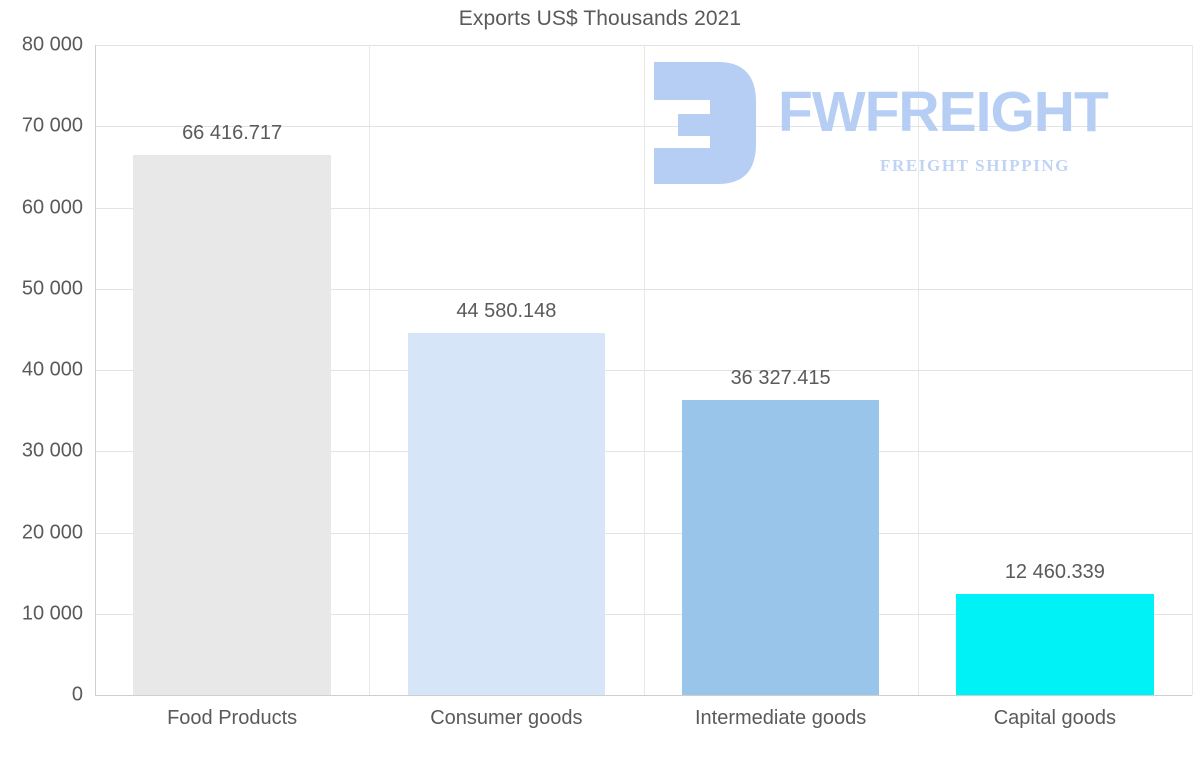 Image resolution: width=1200 pixels, height=763 pixels. Describe the element at coordinates (52, 450) in the screenshot. I see `y-axis-tick-label: 30 000` at that location.